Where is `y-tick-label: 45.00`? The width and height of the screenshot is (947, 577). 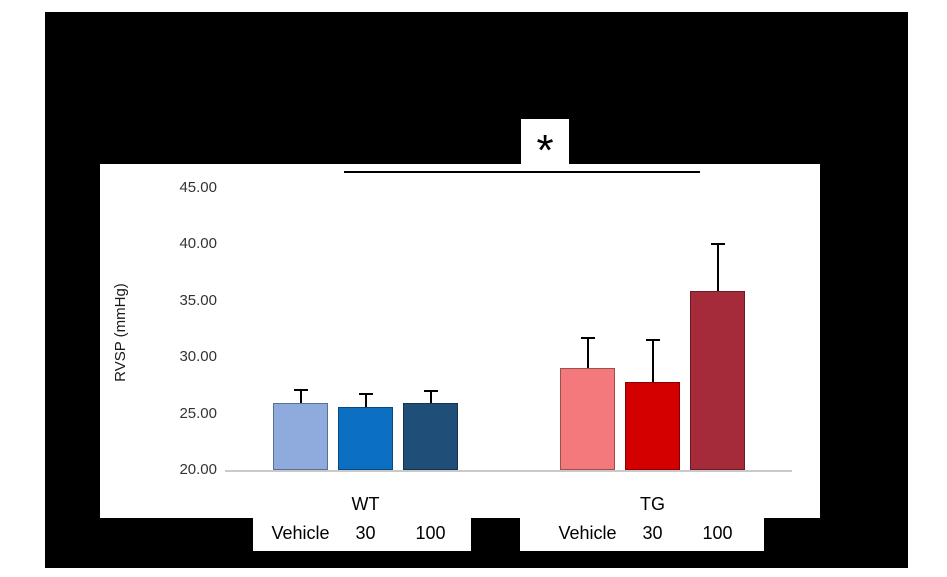
y-tick-label: 45.00 is located at coordinates (198, 187).